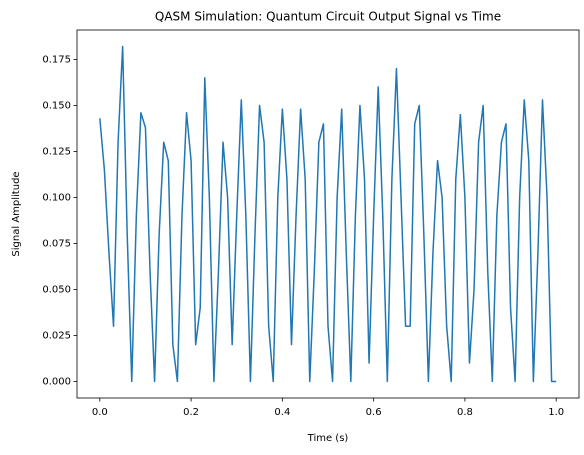 The width and height of the screenshot is (584, 455). Describe the element at coordinates (56, 335) in the screenshot. I see `y-tick-label: 0.025` at that location.